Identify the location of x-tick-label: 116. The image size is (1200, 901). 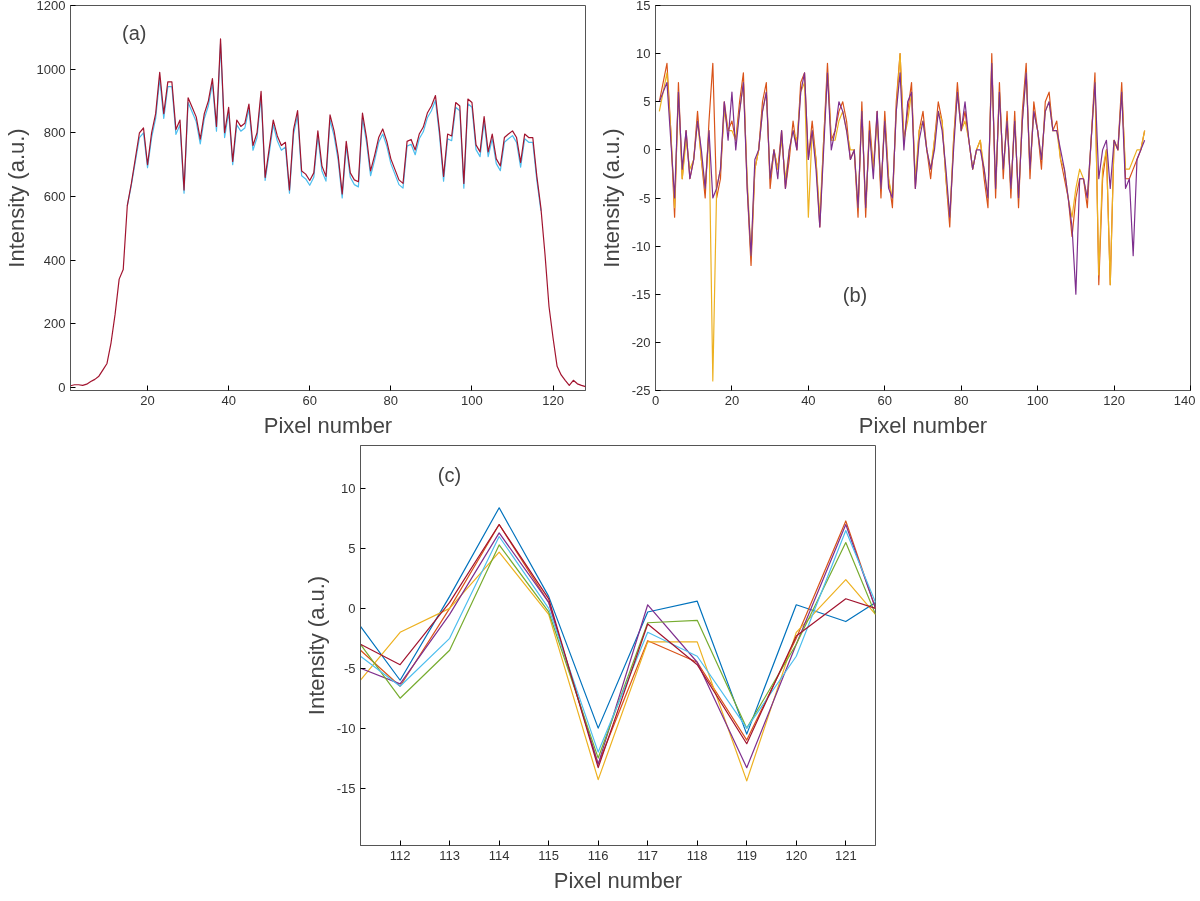
(598, 855).